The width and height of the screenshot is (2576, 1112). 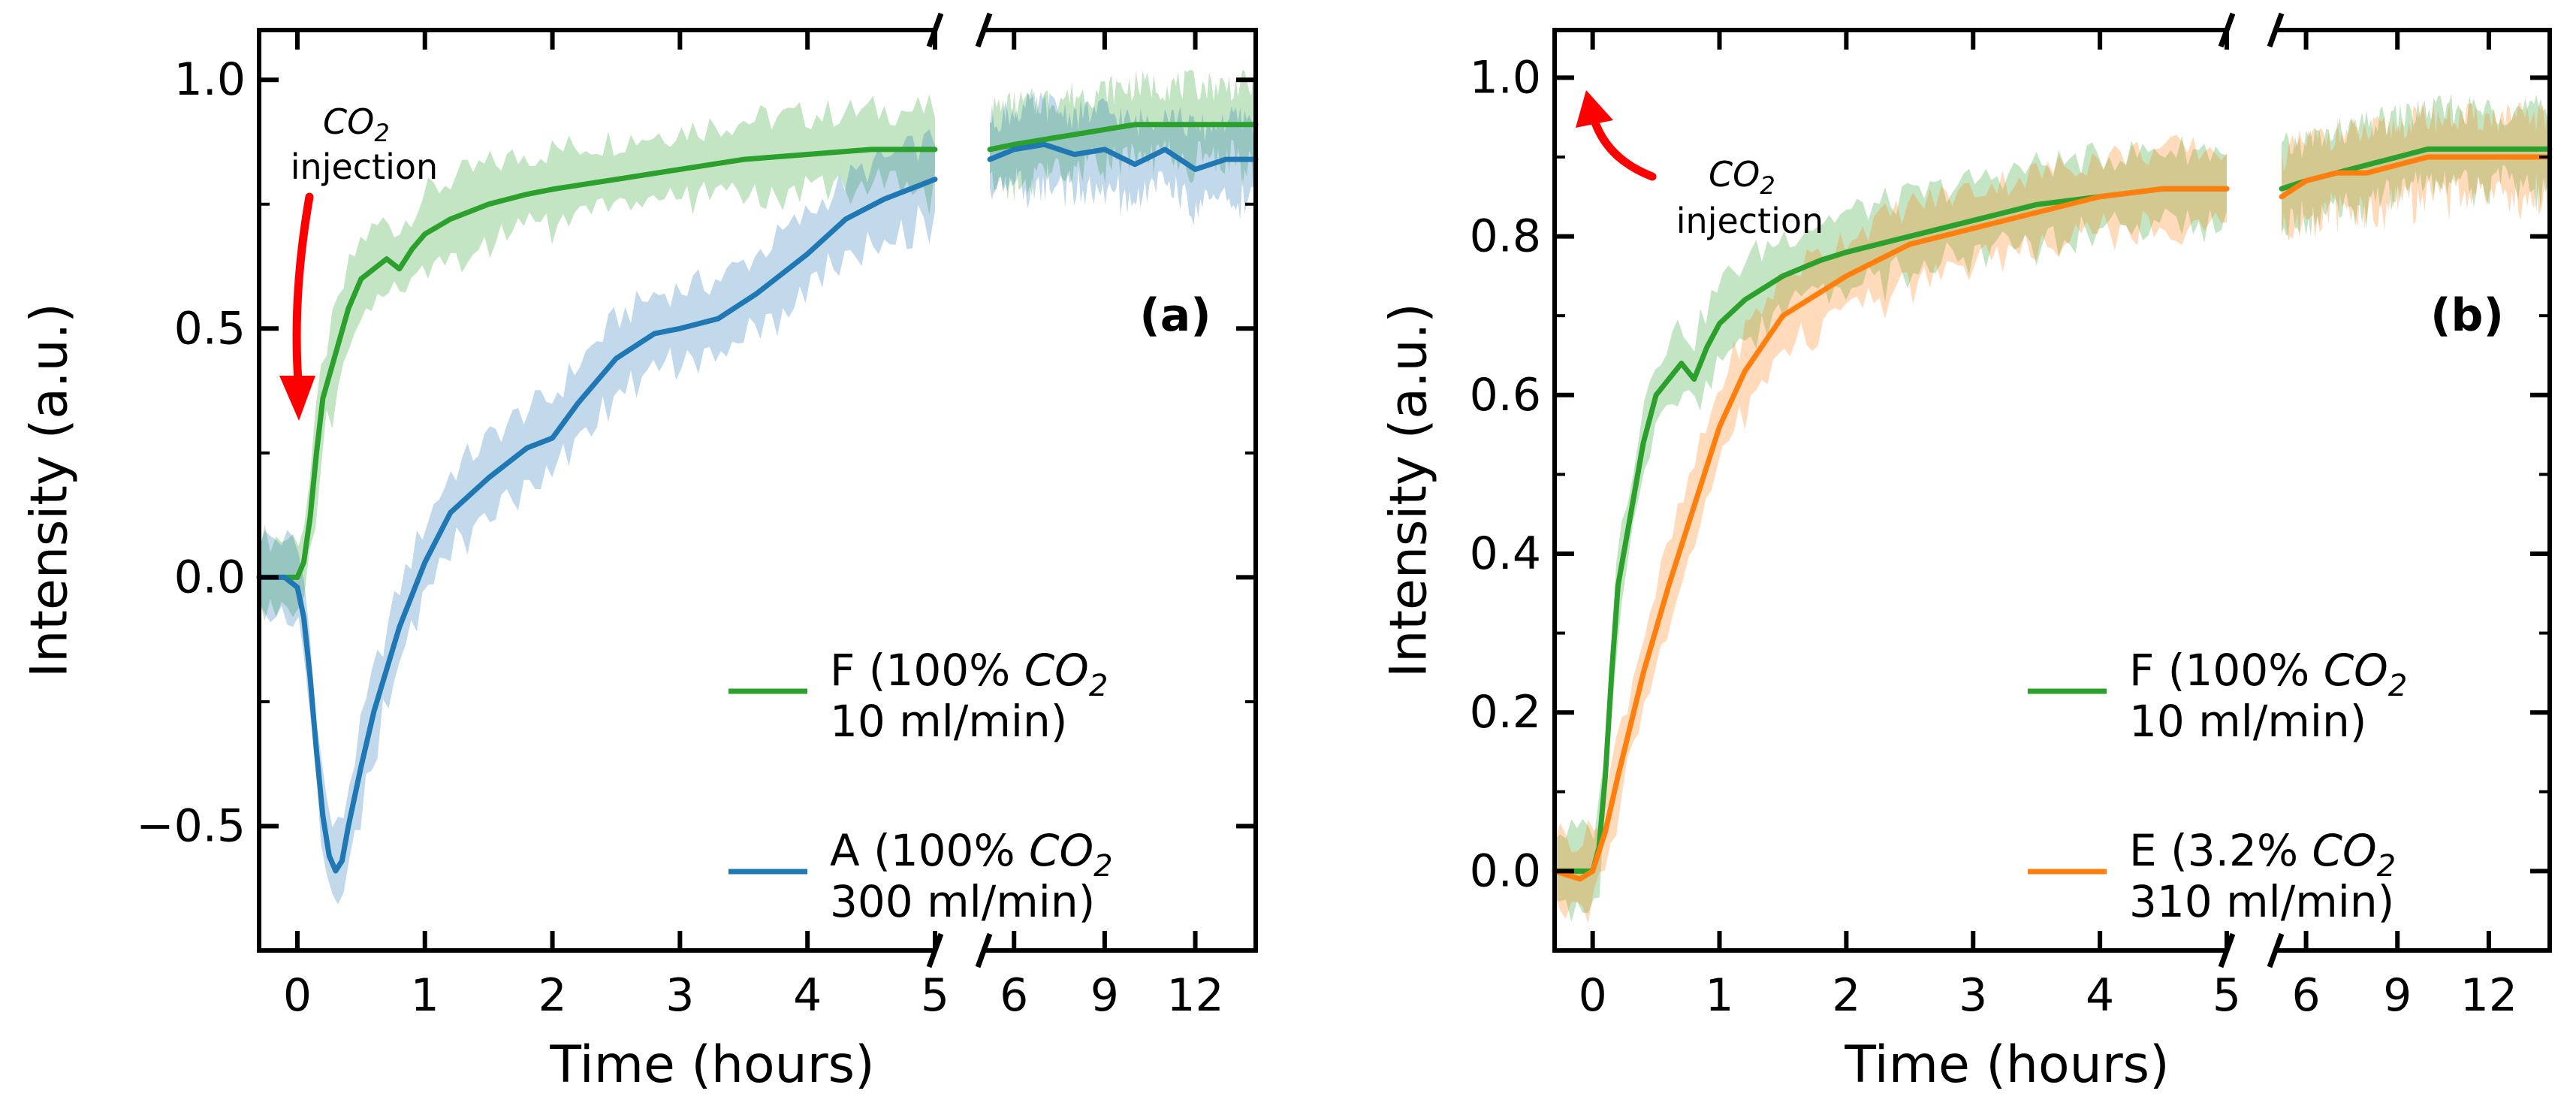 I want to click on y-tick-label: 0.8, so click(x=1505, y=236).